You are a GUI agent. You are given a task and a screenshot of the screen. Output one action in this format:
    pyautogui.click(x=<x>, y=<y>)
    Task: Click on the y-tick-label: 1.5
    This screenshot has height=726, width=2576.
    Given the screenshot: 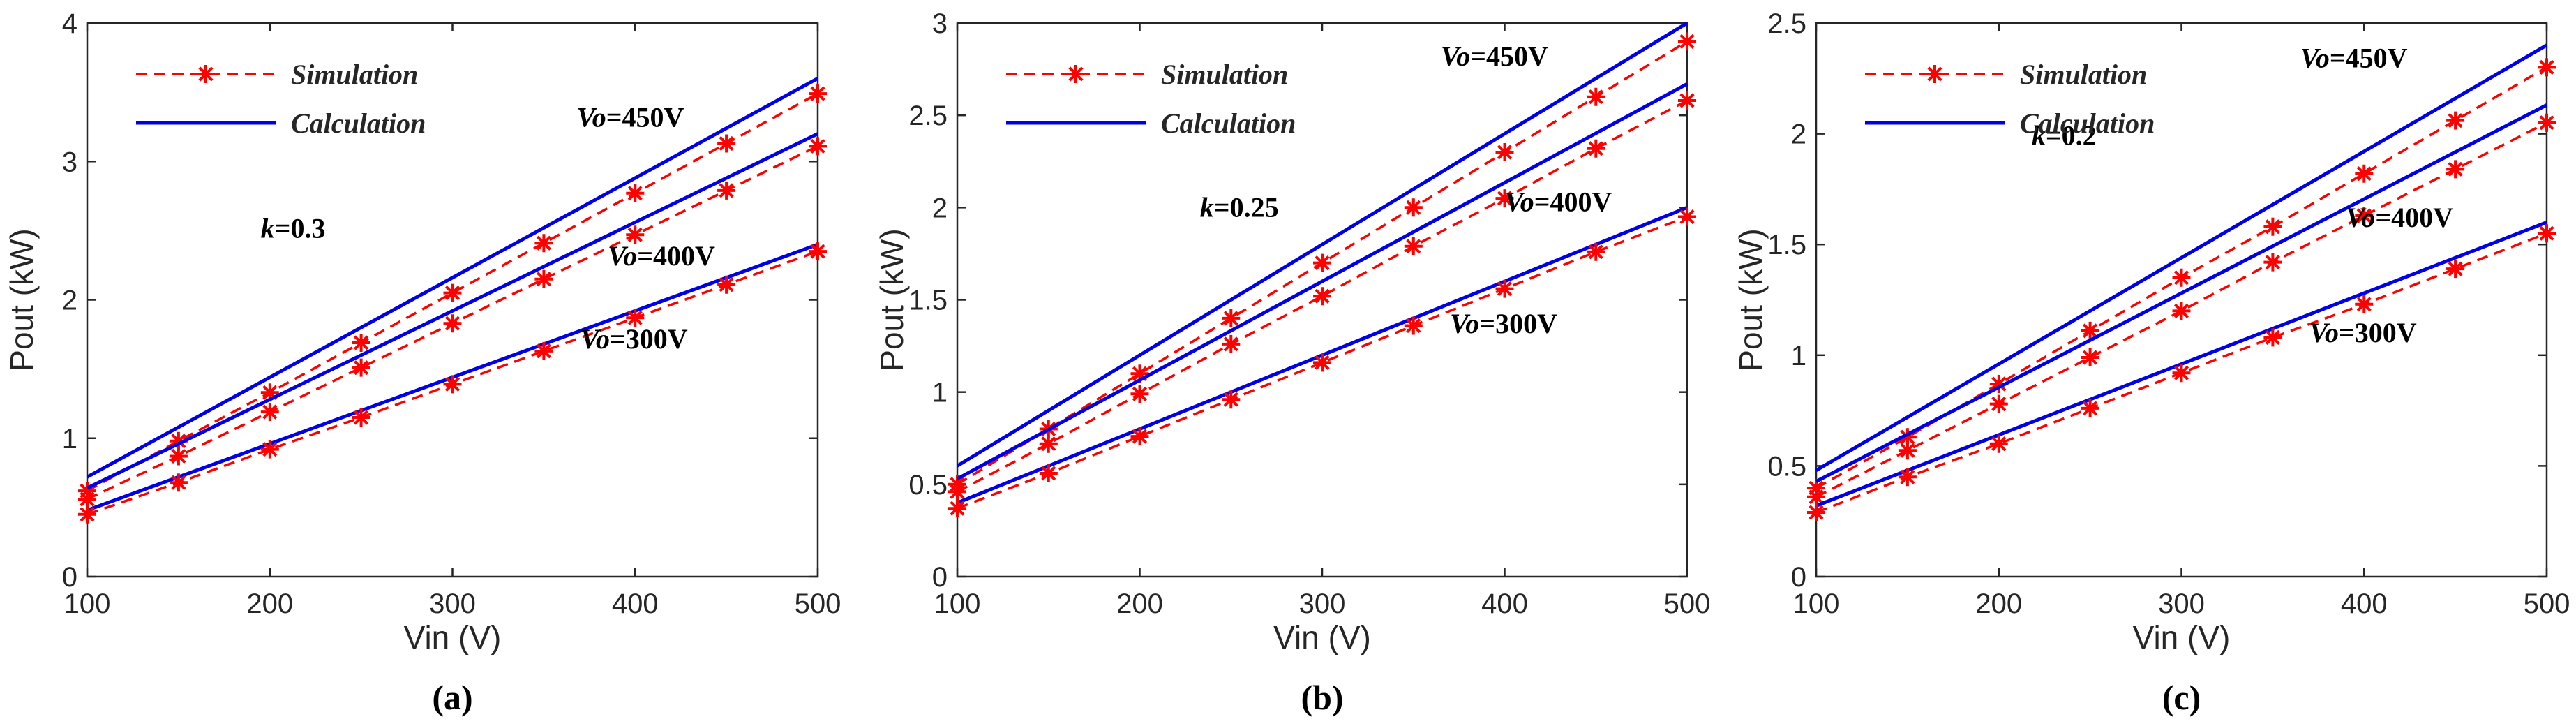 What is the action you would take?
    pyautogui.click(x=928, y=301)
    